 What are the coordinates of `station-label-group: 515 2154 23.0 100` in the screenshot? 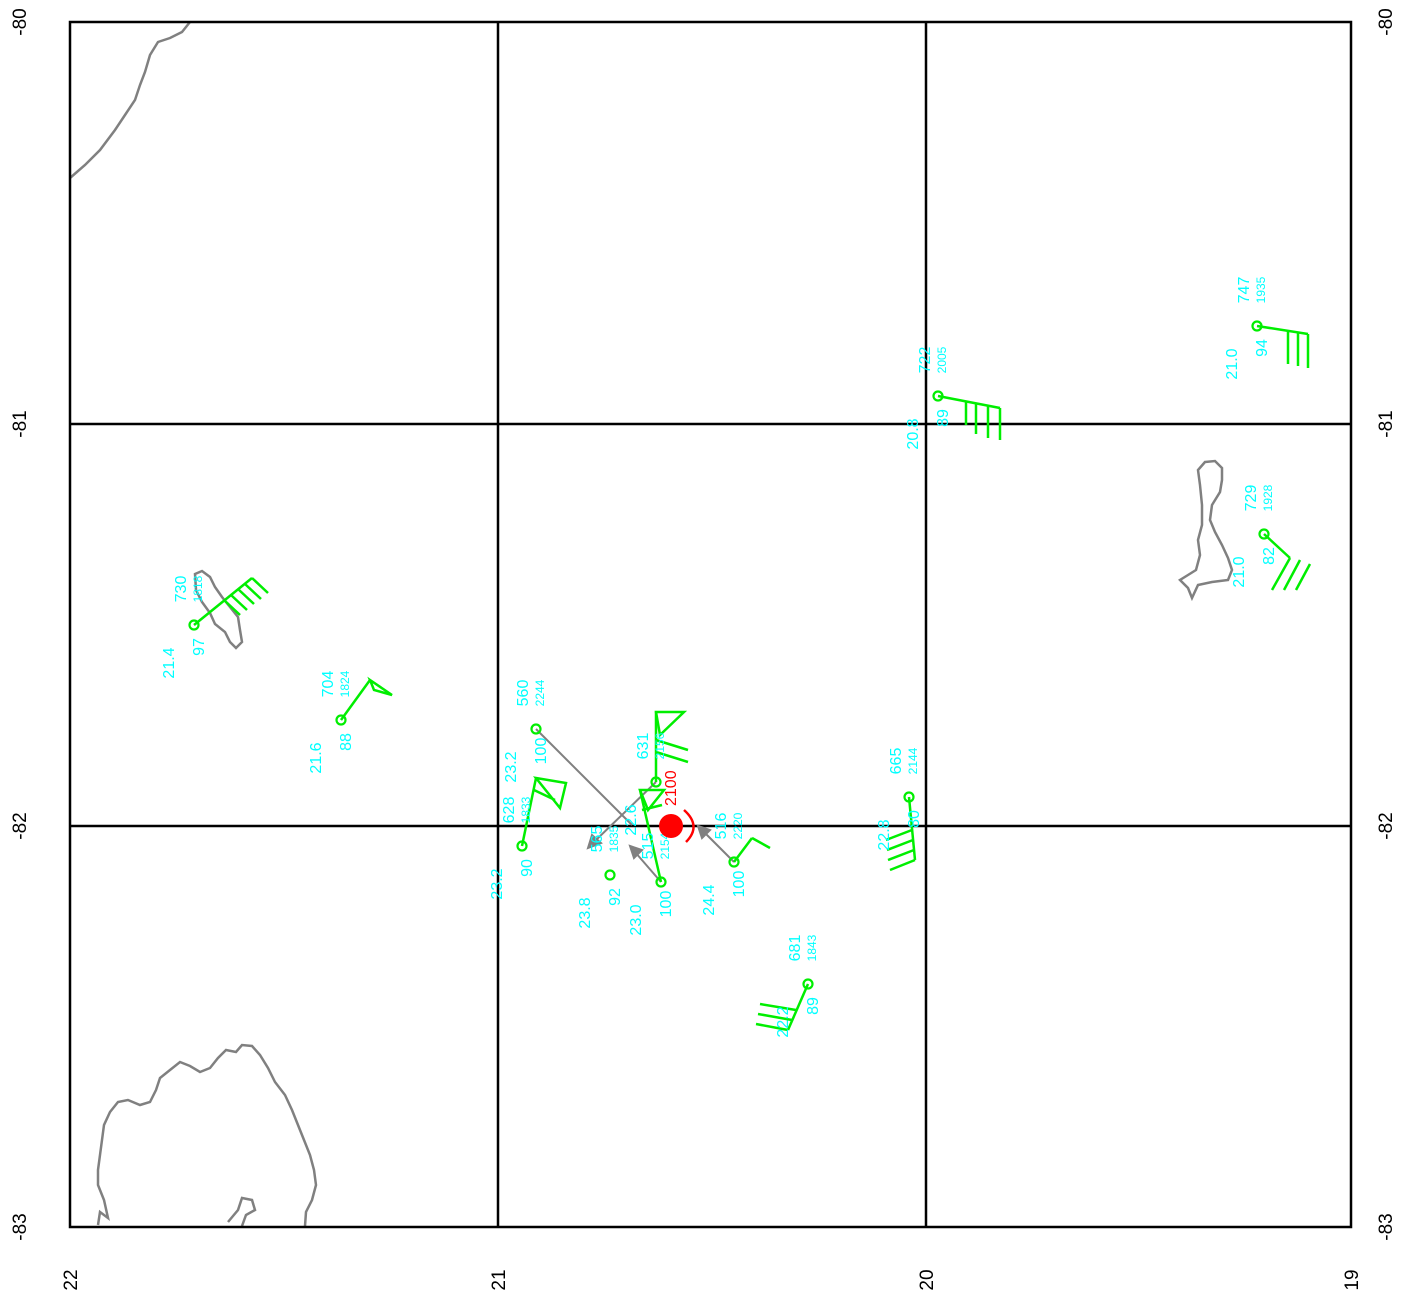 It's located at (651, 883).